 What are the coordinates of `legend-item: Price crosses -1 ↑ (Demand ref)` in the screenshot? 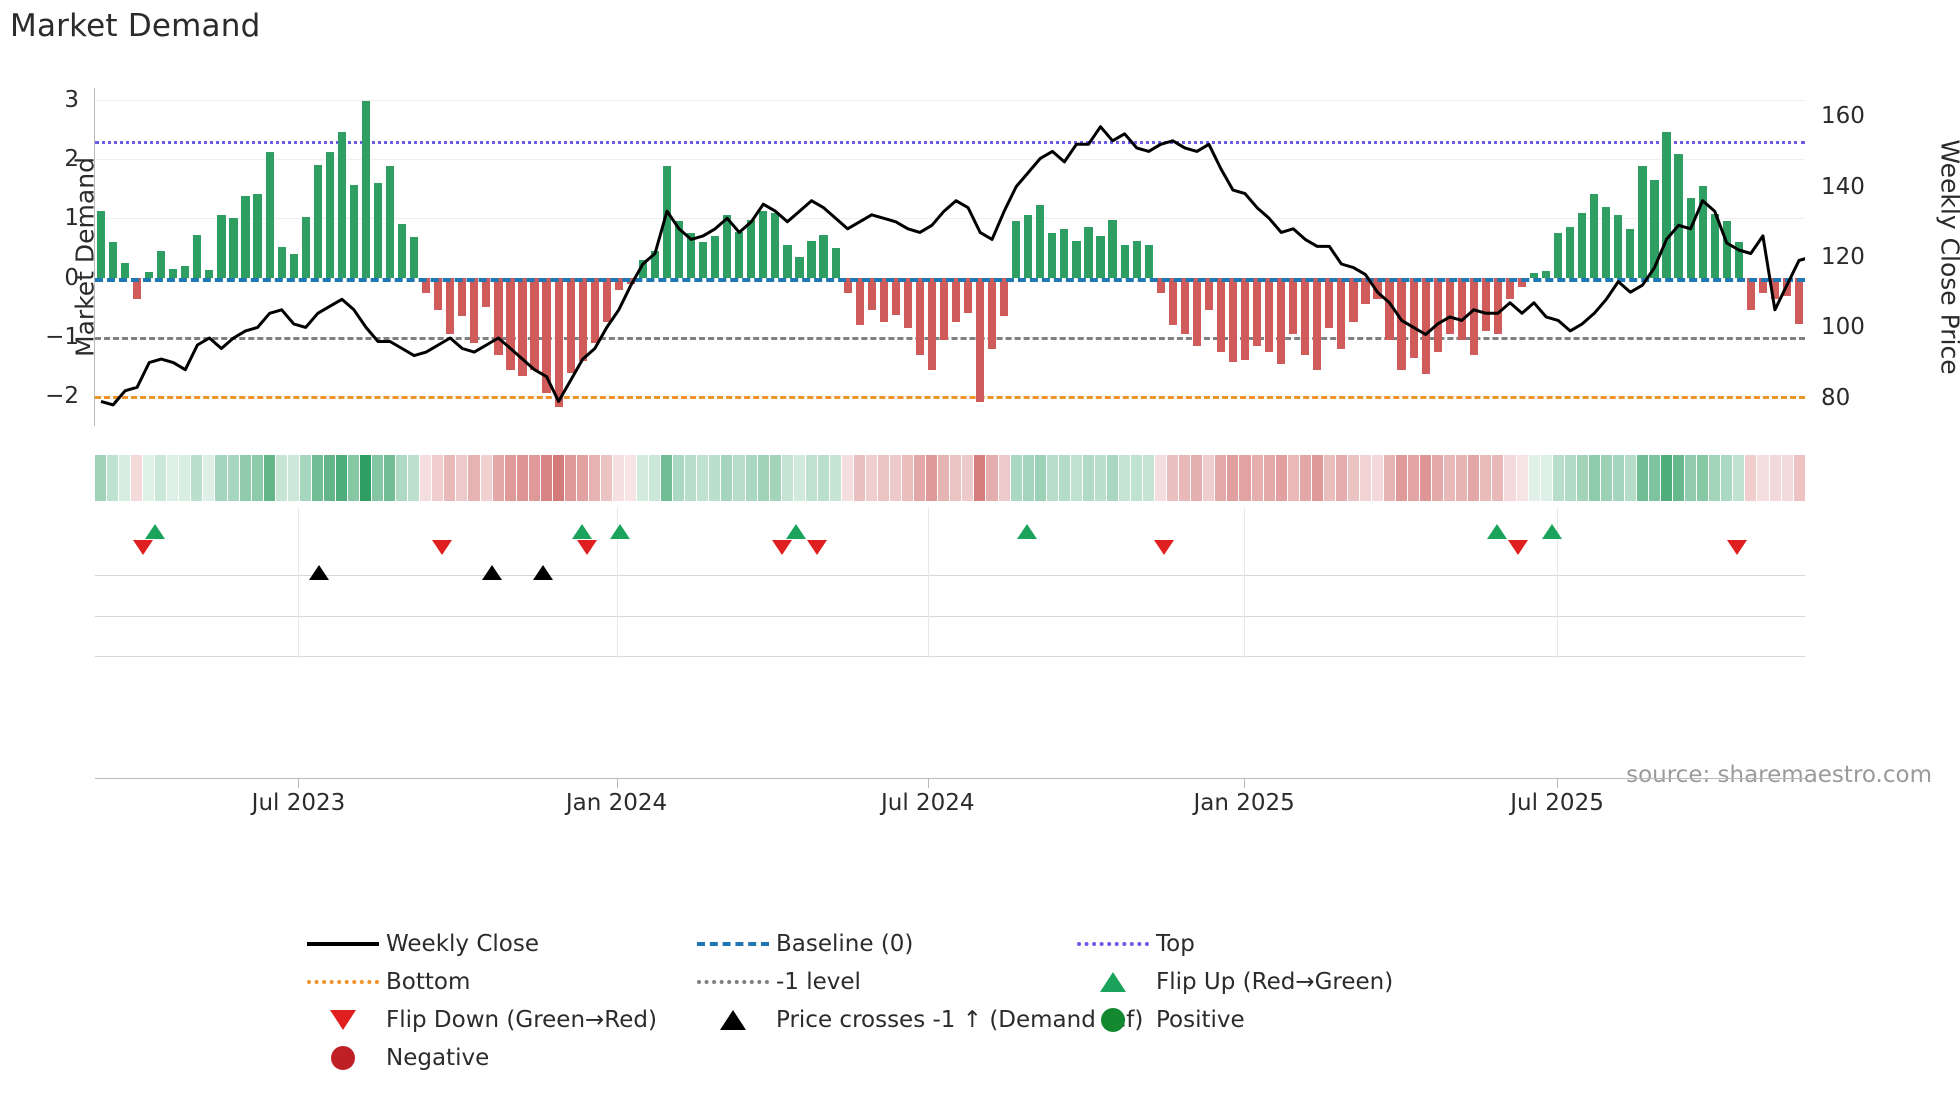 It's located at (916, 1020).